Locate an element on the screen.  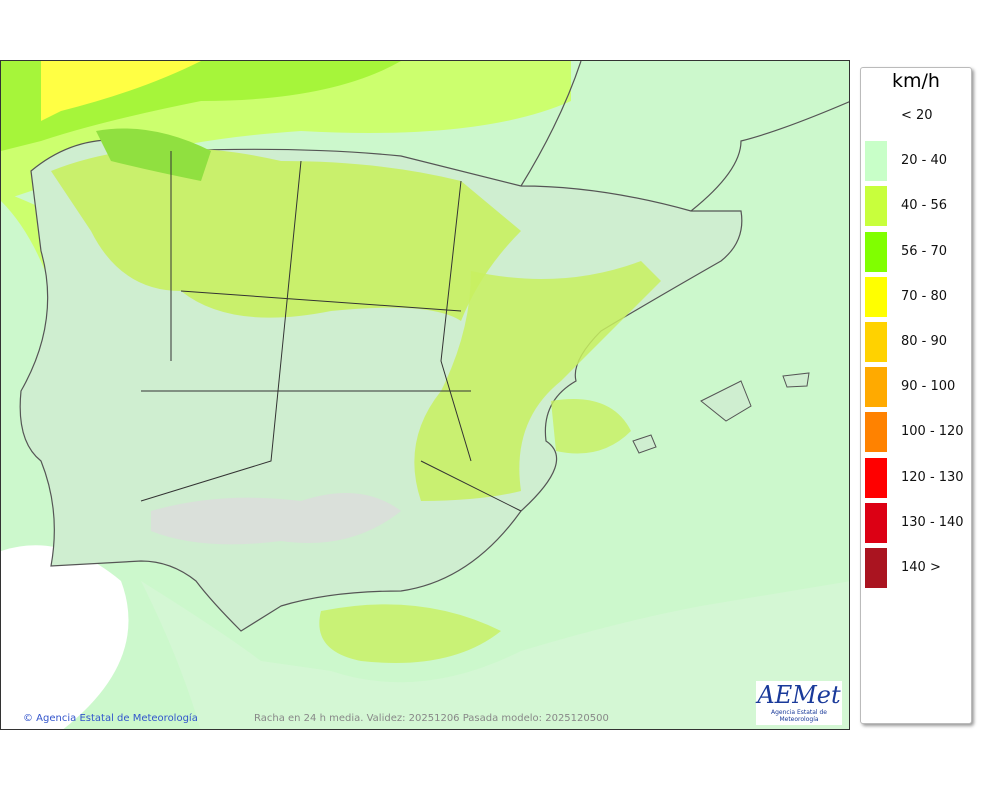
ibiza is located at coordinates (644, 444).